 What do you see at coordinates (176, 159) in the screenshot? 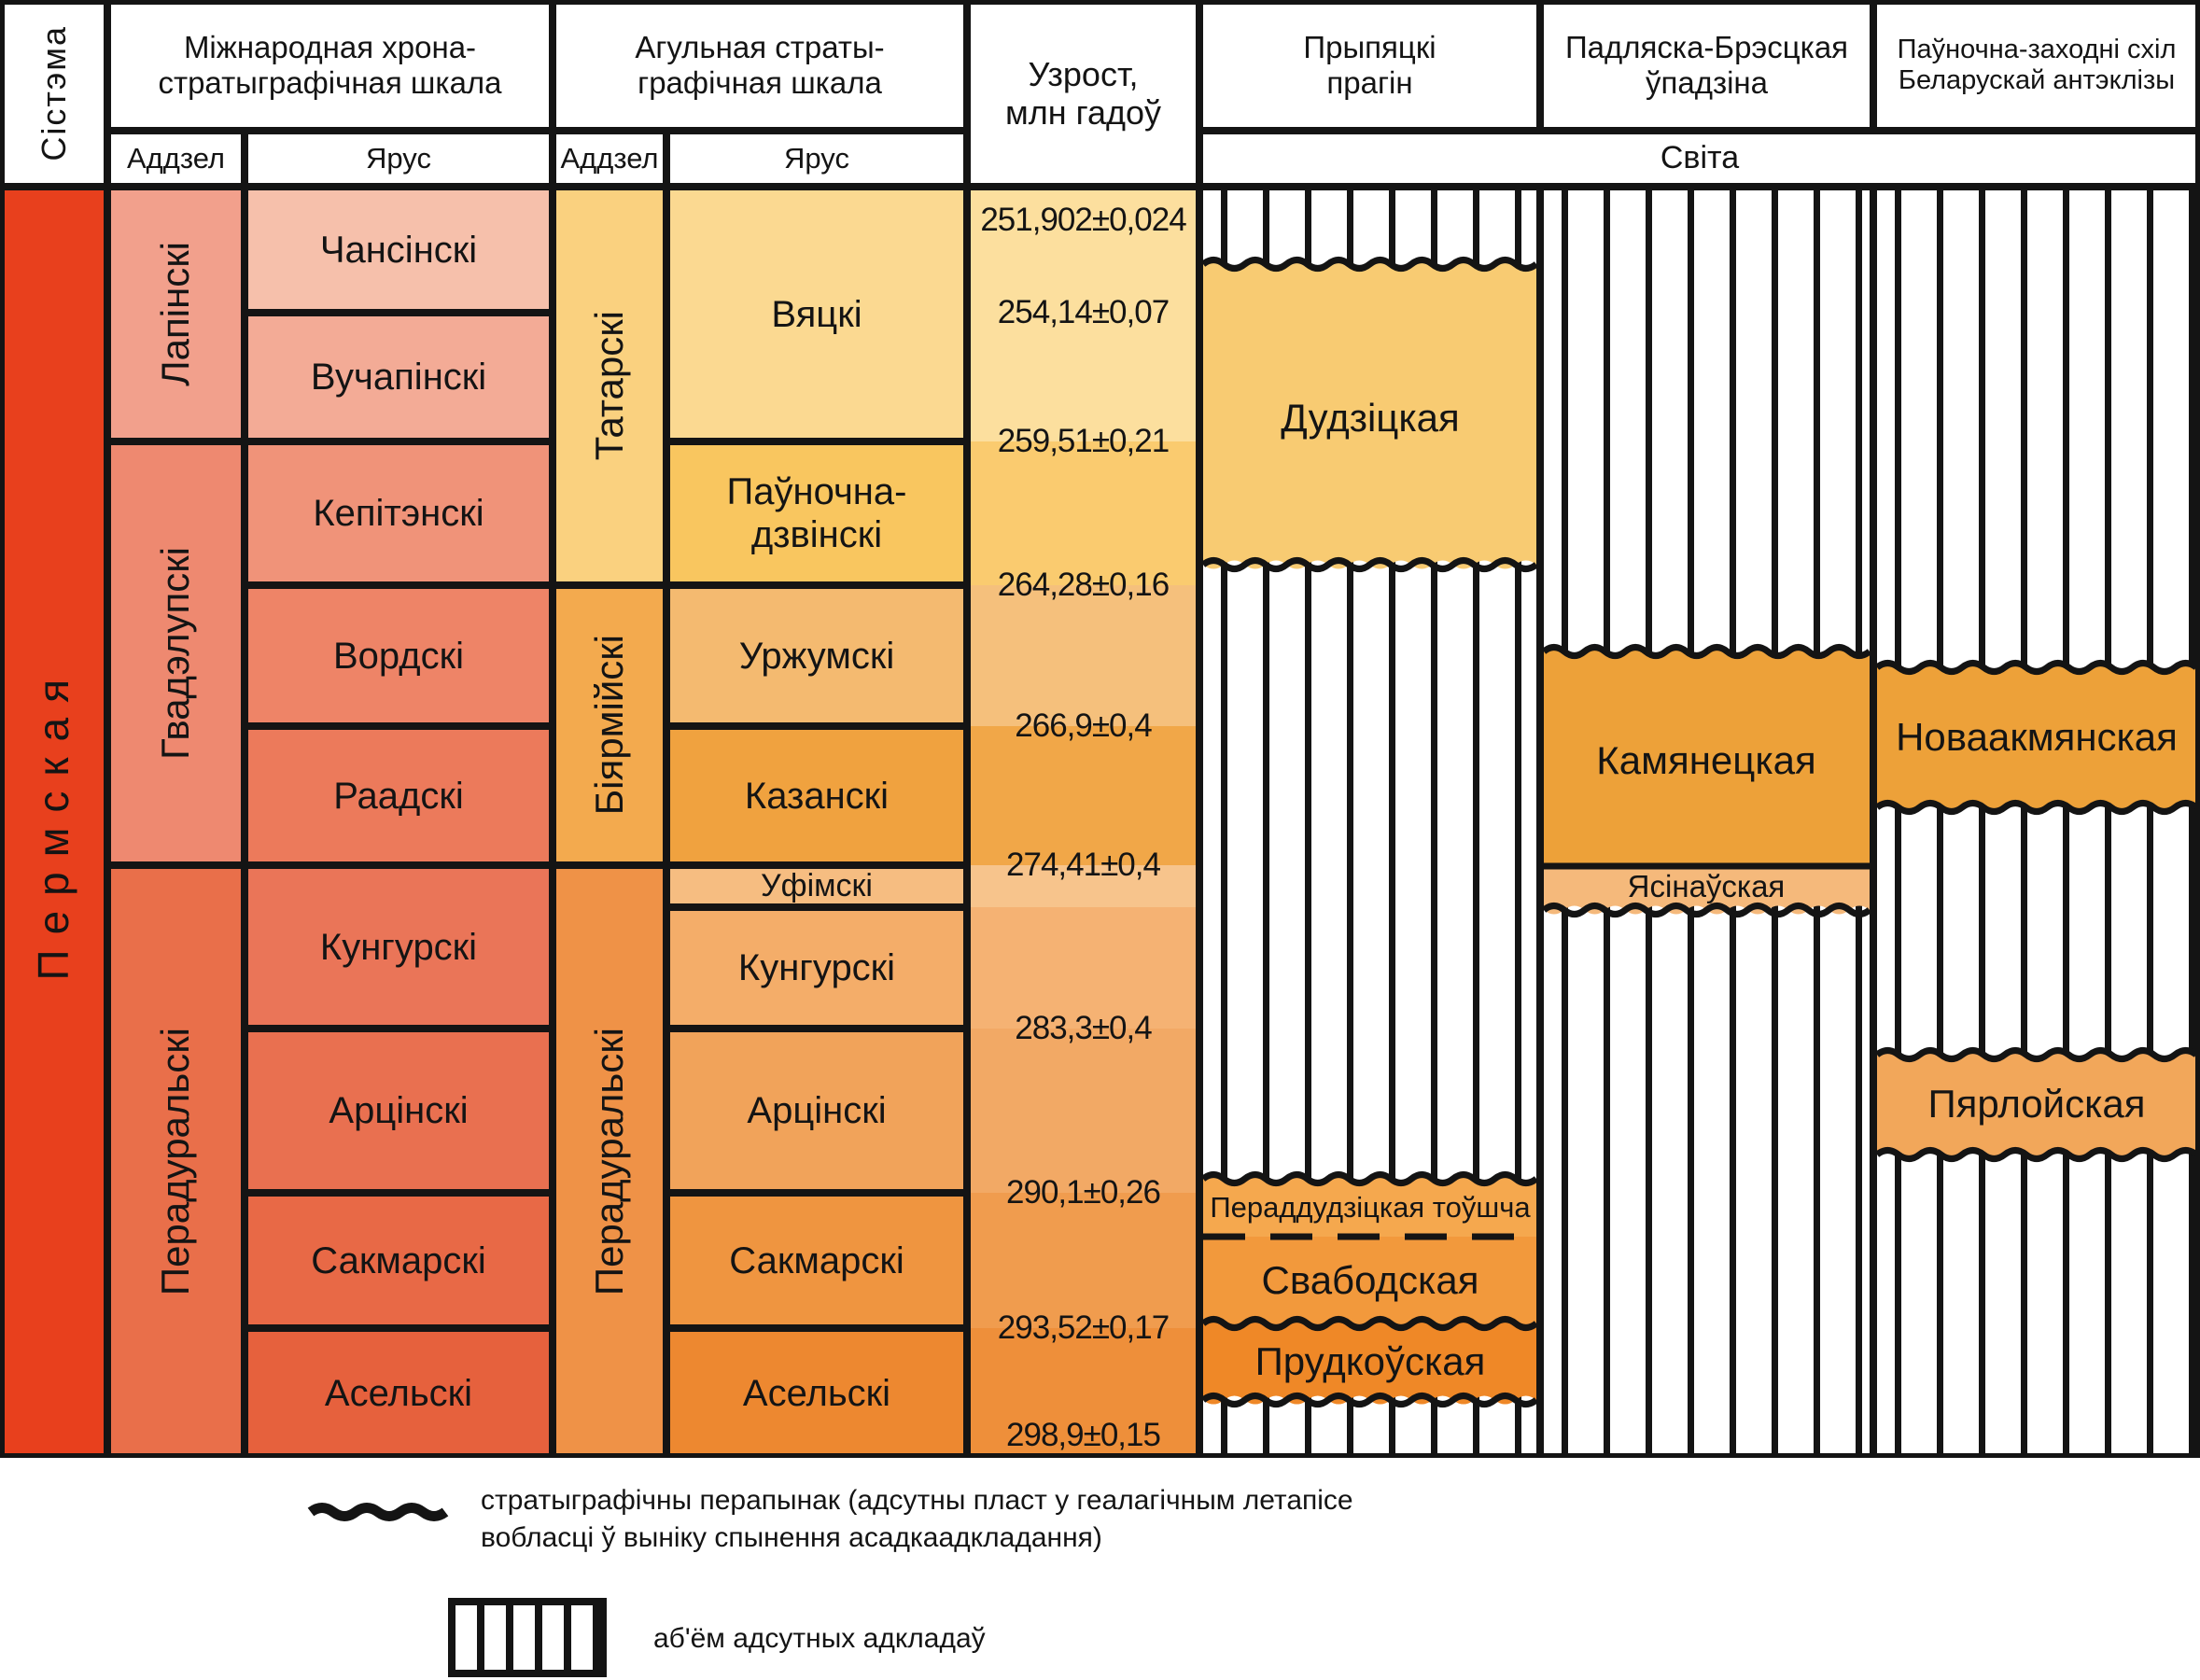
I see `subheader-intl-addzel: Аддзел` at bounding box center [176, 159].